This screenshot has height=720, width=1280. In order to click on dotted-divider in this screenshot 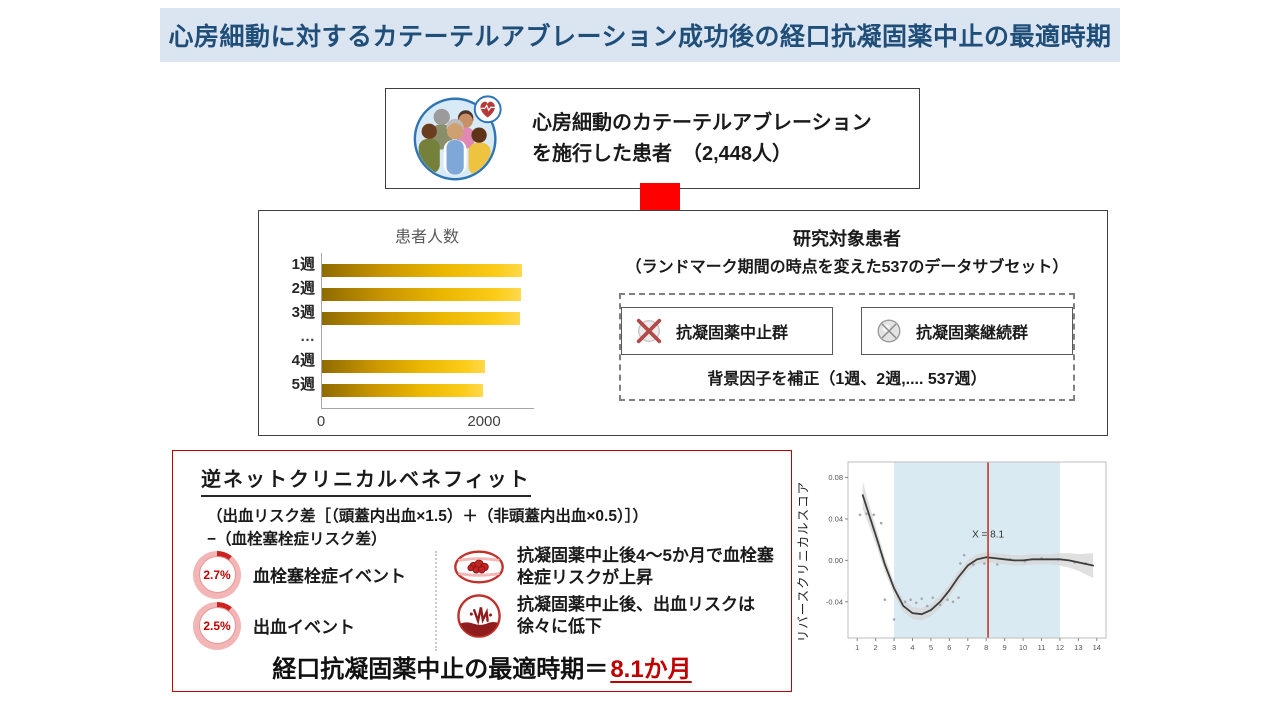, I will do `click(436, 601)`.